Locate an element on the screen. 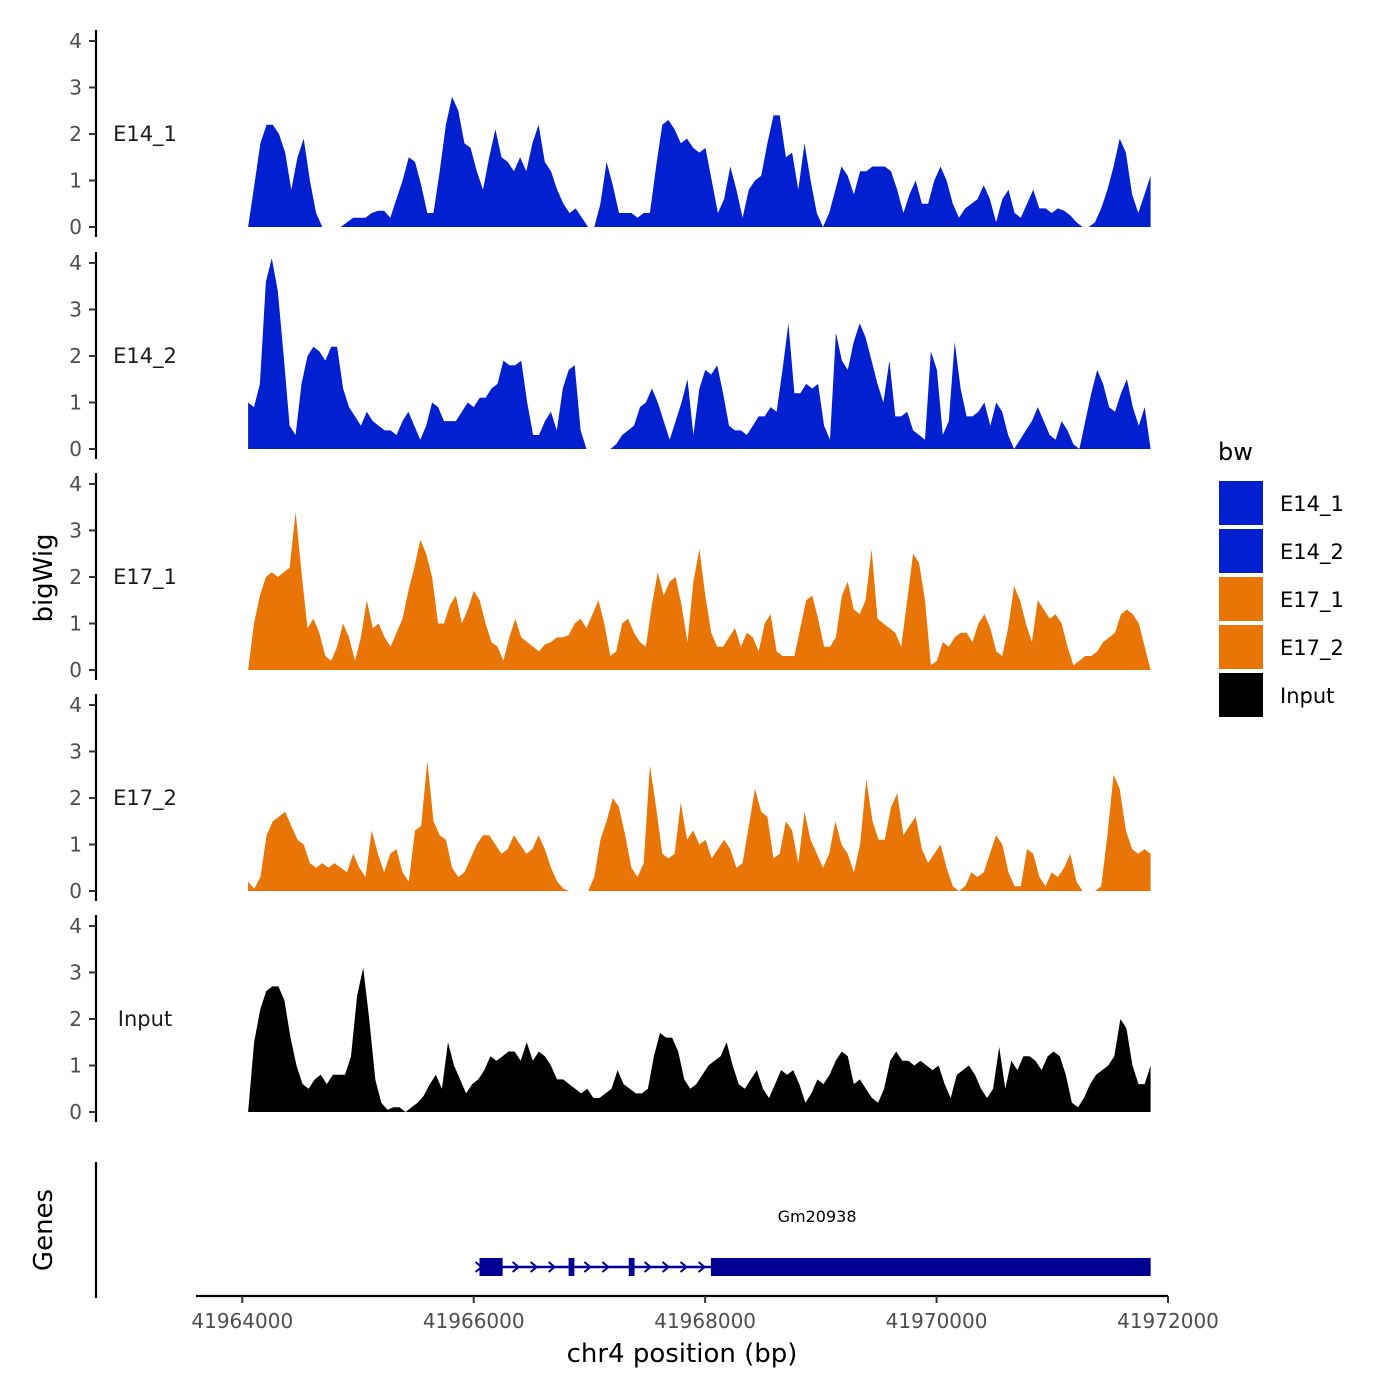  genes-panel: Genes Gm20938 is located at coordinates (590, 1230).